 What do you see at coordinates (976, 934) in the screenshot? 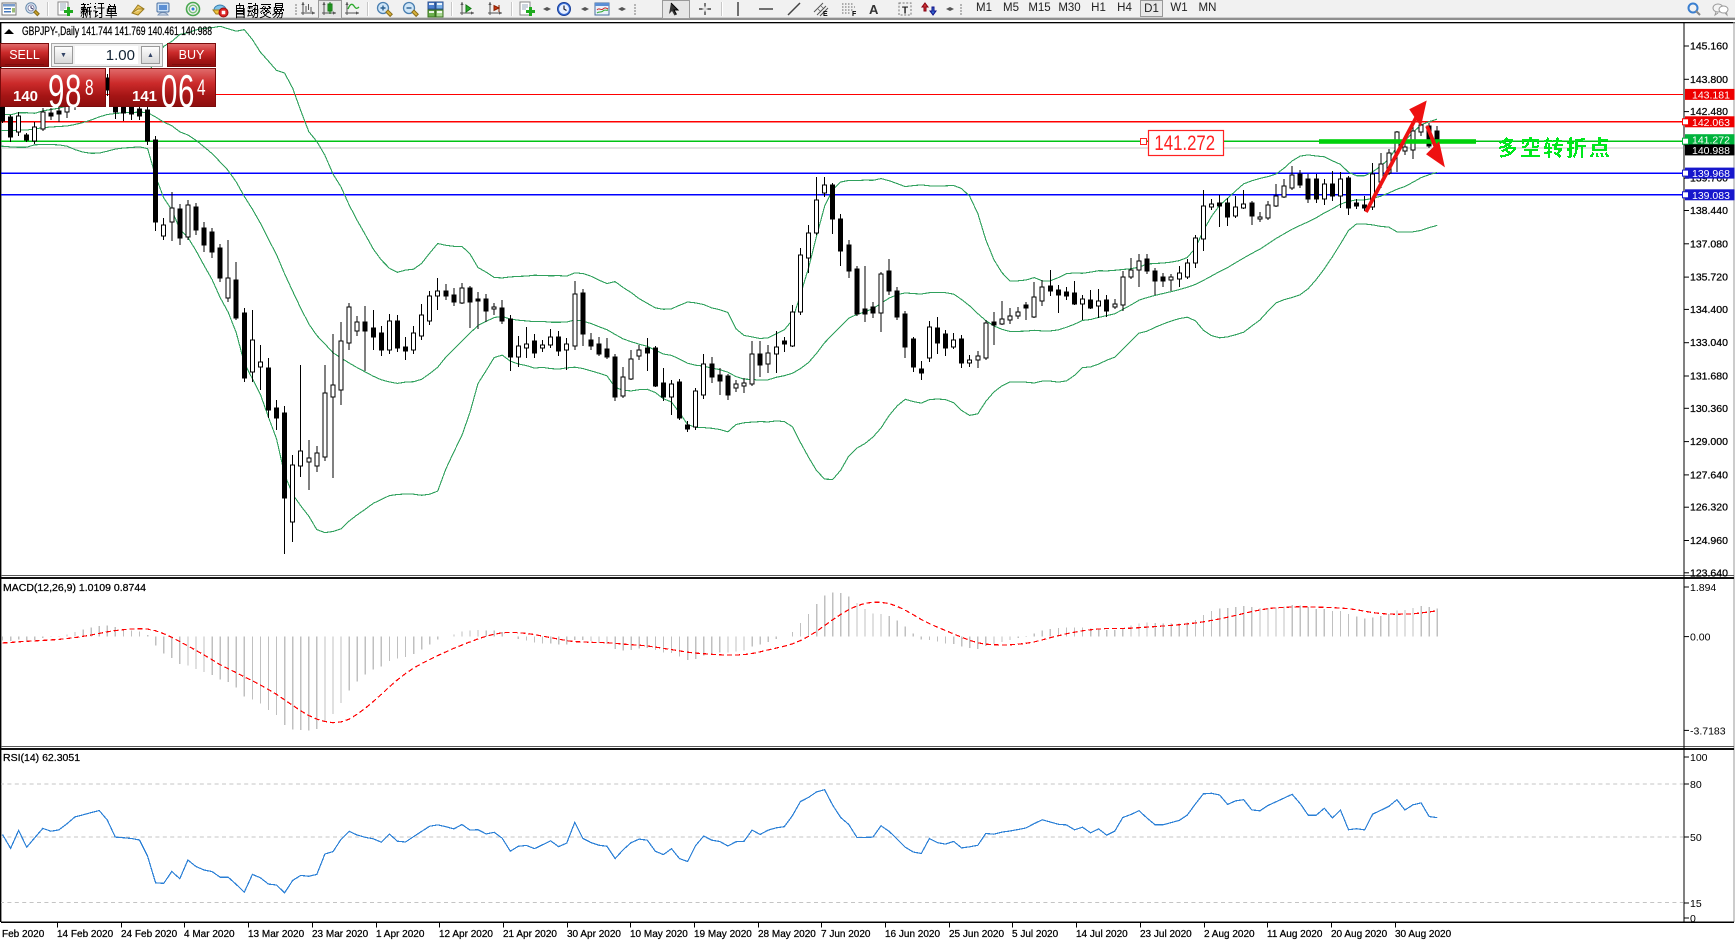
I see `svg-text: 25 Jun 2020` at bounding box center [976, 934].